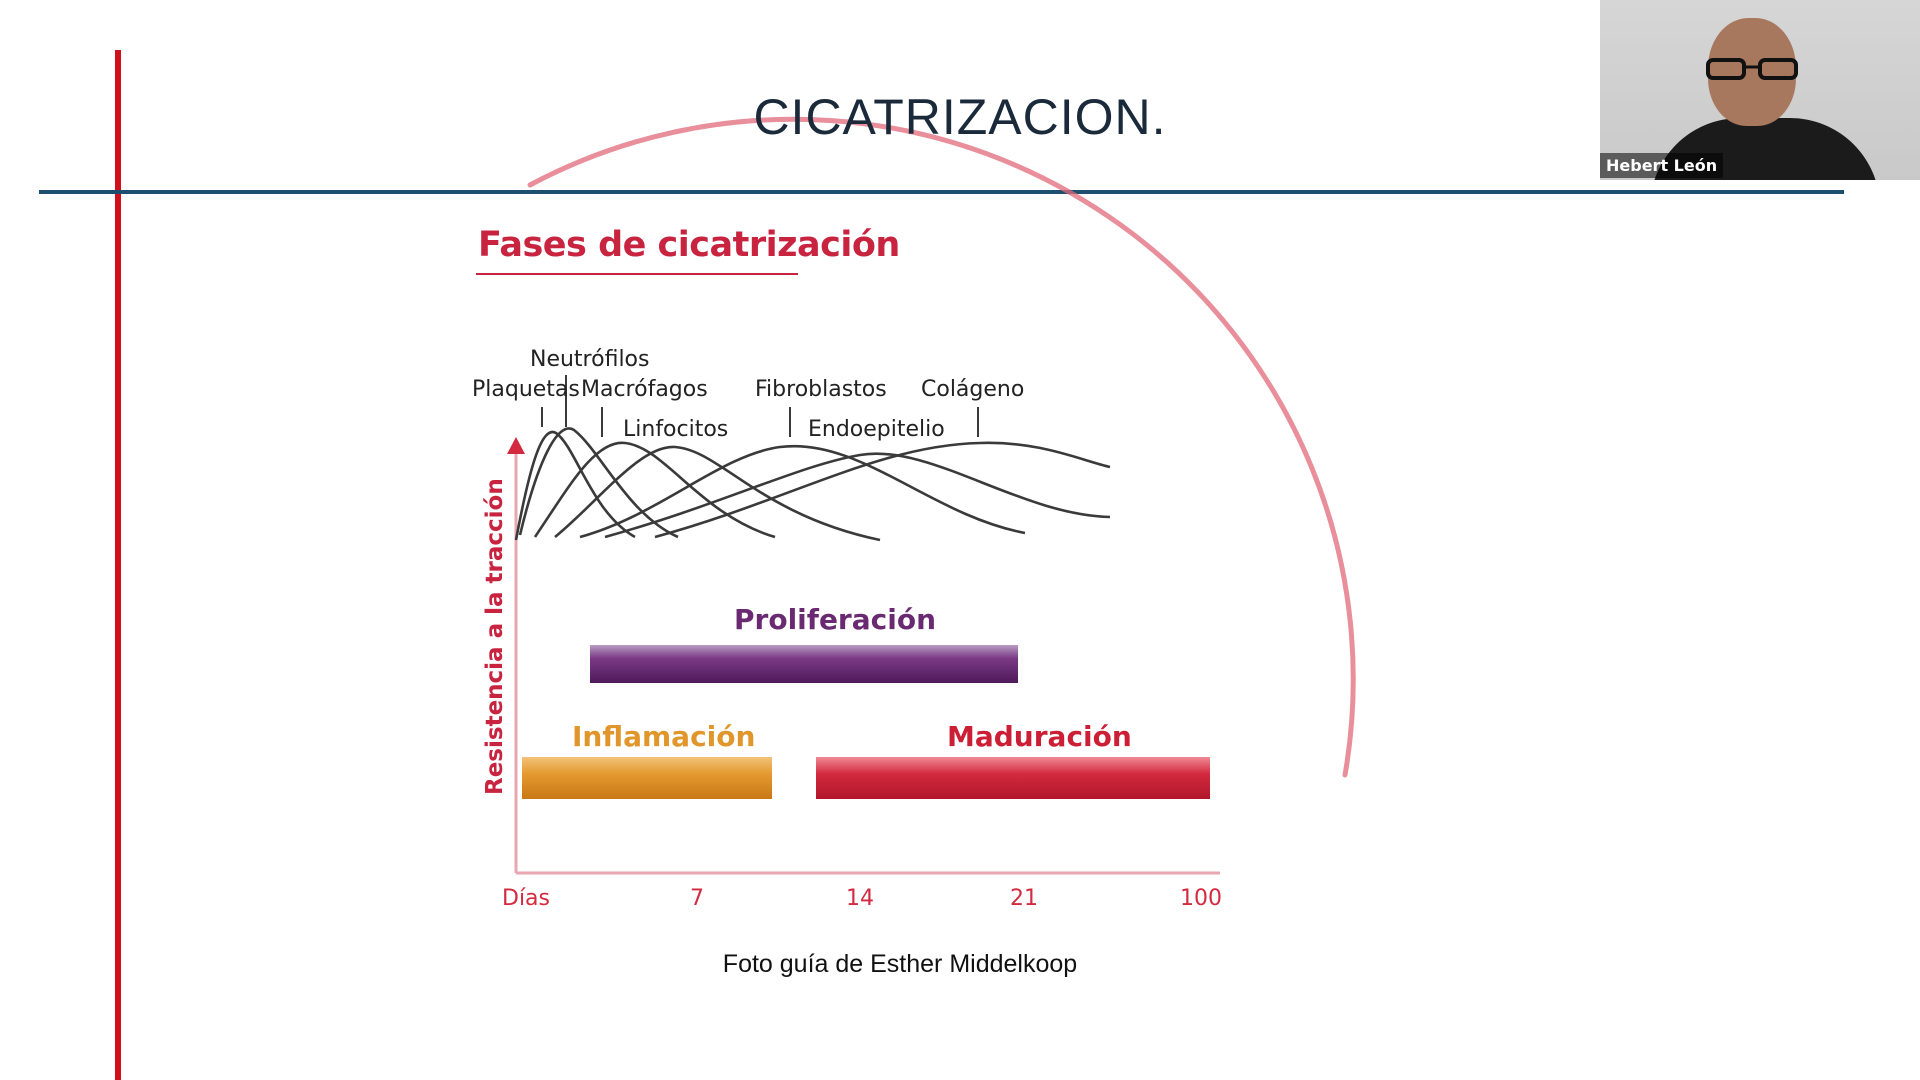 This screenshot has height=1080, width=1920. I want to click on label-endoepitelio: Endoepitelio, so click(876, 429).